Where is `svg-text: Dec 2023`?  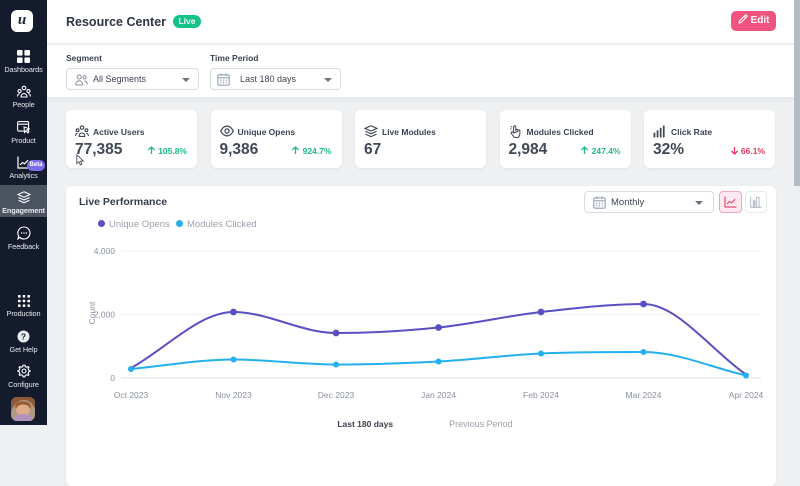
svg-text: Dec 2023 is located at coordinates (336, 395).